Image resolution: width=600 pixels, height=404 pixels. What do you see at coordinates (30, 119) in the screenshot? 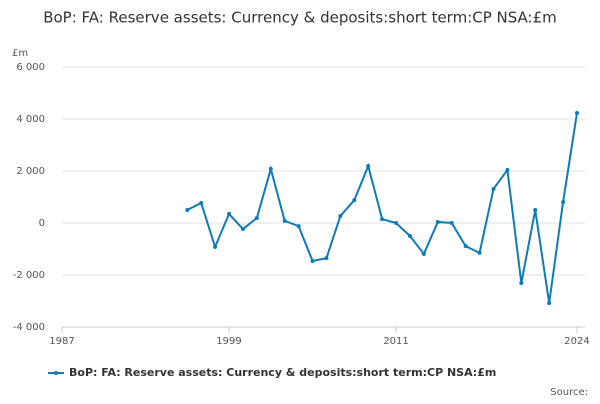
I see `y-tick-label: 4 000` at bounding box center [30, 119].